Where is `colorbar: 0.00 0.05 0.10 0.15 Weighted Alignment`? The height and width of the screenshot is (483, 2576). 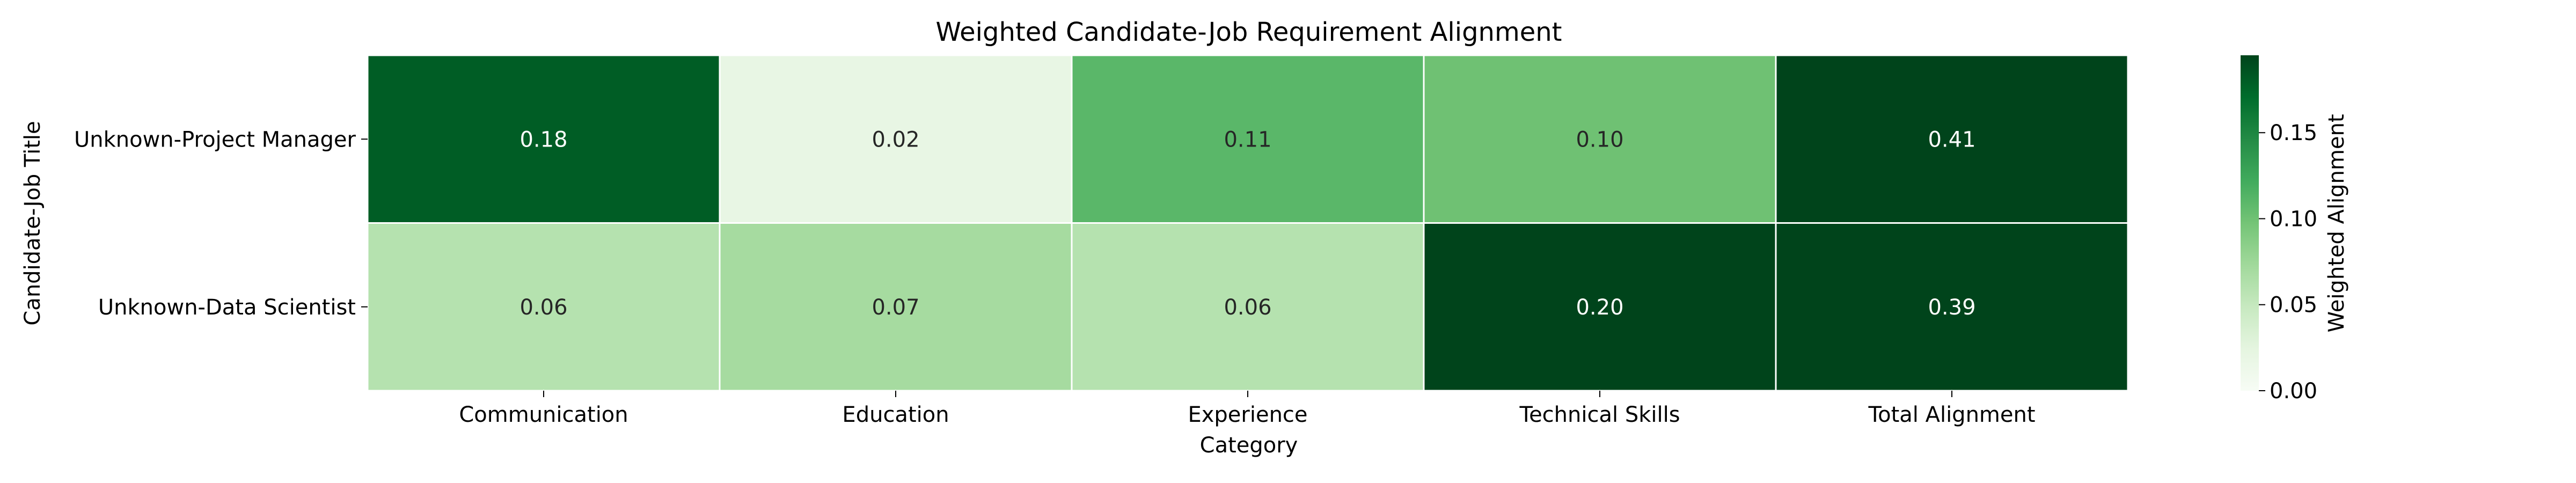 colorbar: 0.00 0.05 0.10 0.15 Weighted Alignment is located at coordinates (2295, 229).